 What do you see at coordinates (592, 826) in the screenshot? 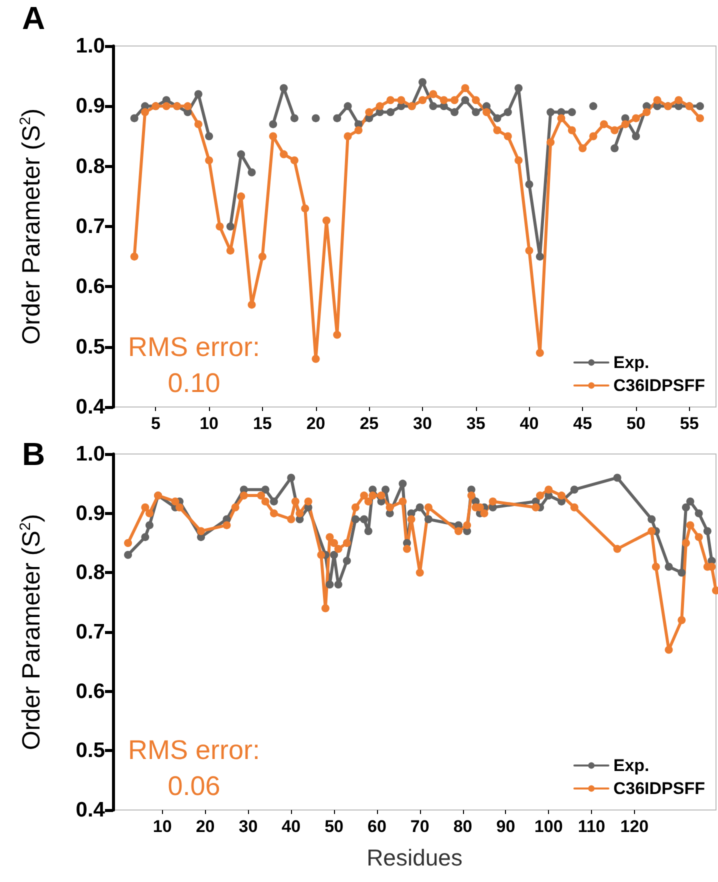
I see `x-tick-label: 110` at bounding box center [592, 826].